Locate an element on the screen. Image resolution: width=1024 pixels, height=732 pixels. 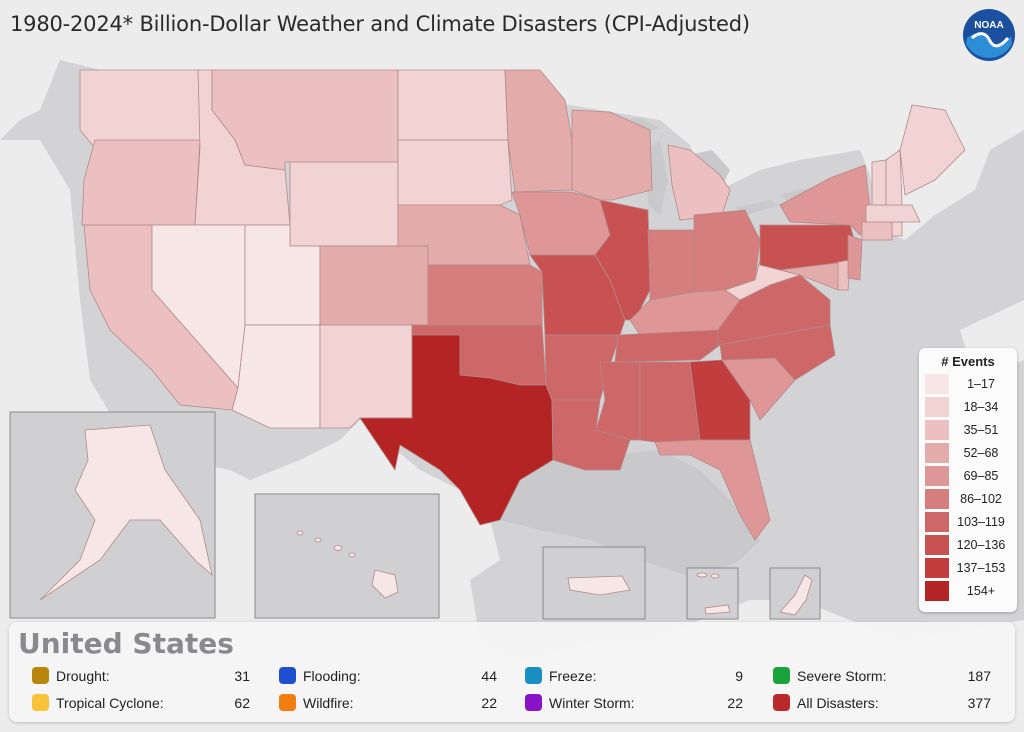
inset-hawaii is located at coordinates (347, 556).